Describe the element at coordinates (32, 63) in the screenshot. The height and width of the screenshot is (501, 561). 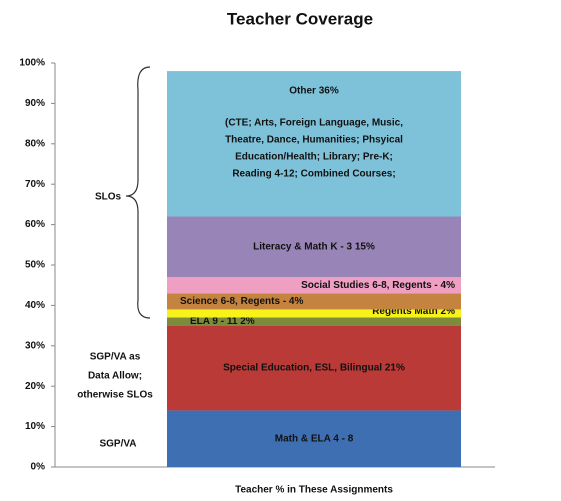
I see `y-tick-label: 100%` at that location.